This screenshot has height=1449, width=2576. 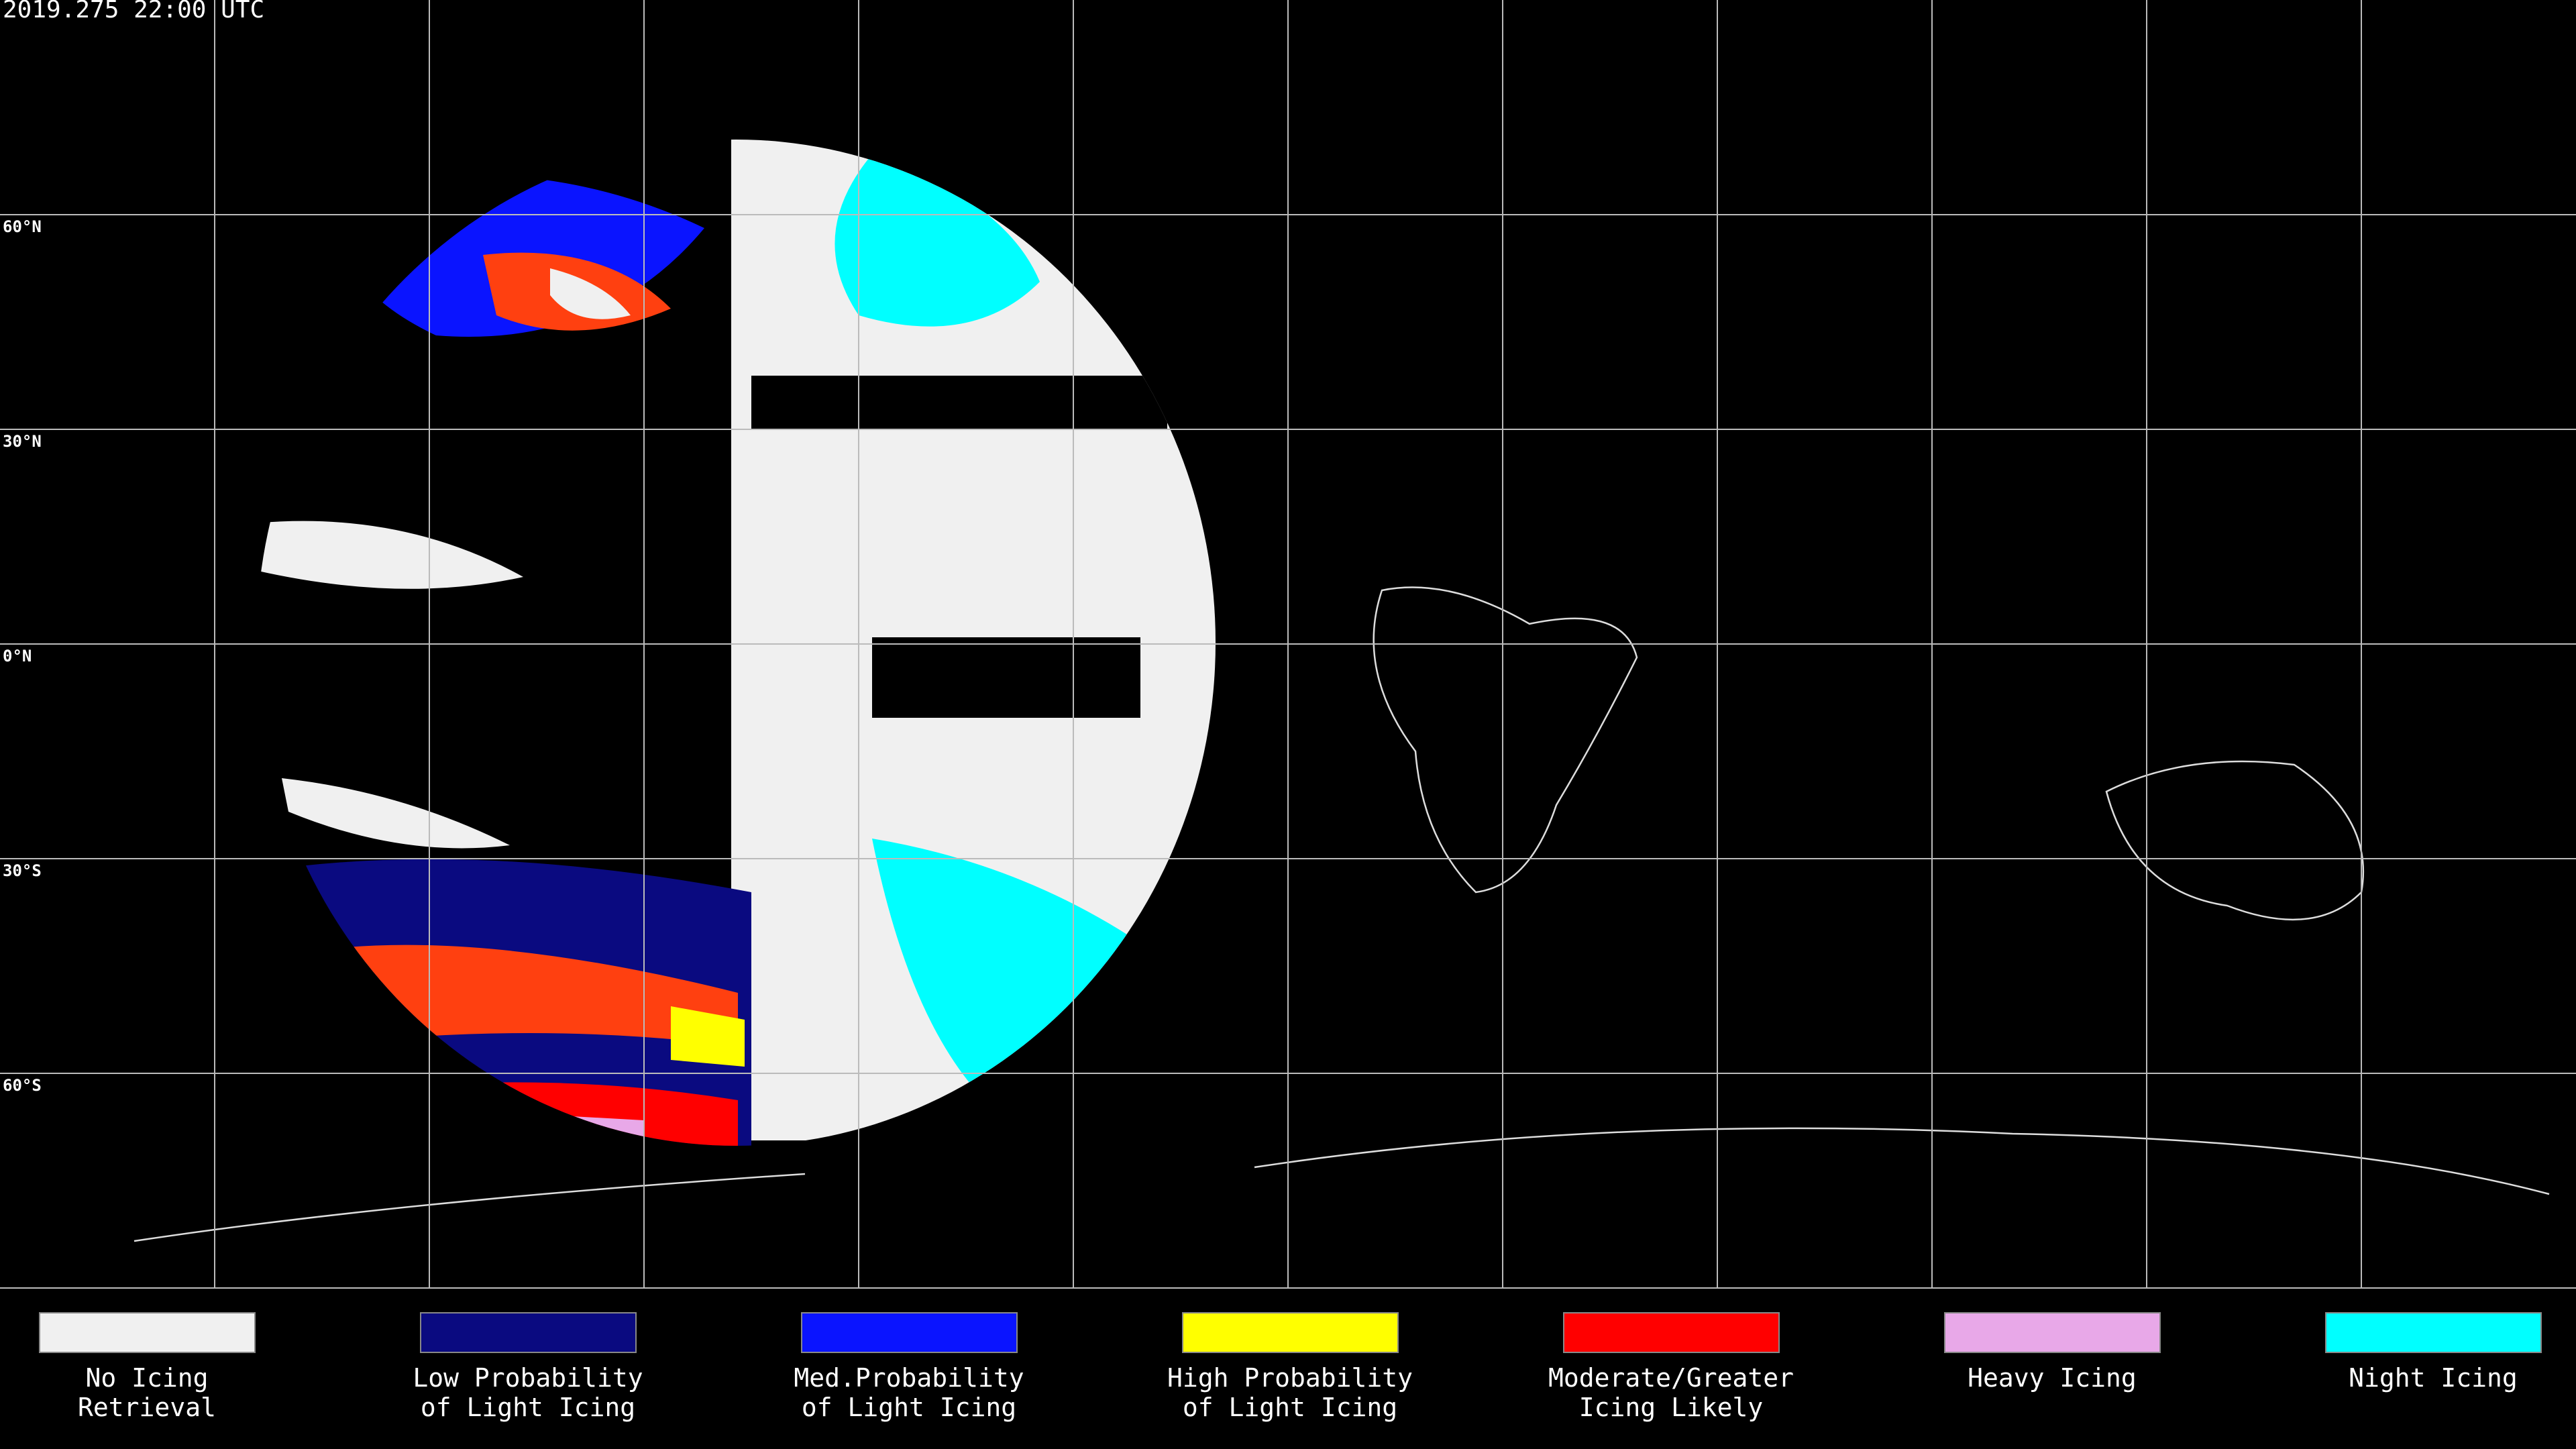 What do you see at coordinates (1671, 1378) in the screenshot?
I see `legend-label: Moderate/Greater` at bounding box center [1671, 1378].